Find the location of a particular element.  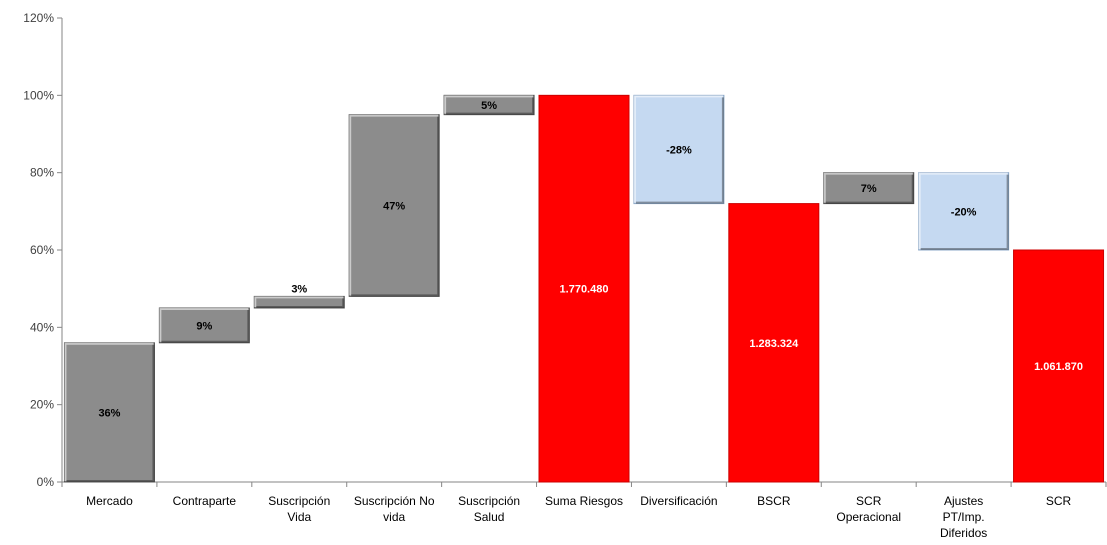

bar-data-label: 7% is located at coordinates (869, 189).